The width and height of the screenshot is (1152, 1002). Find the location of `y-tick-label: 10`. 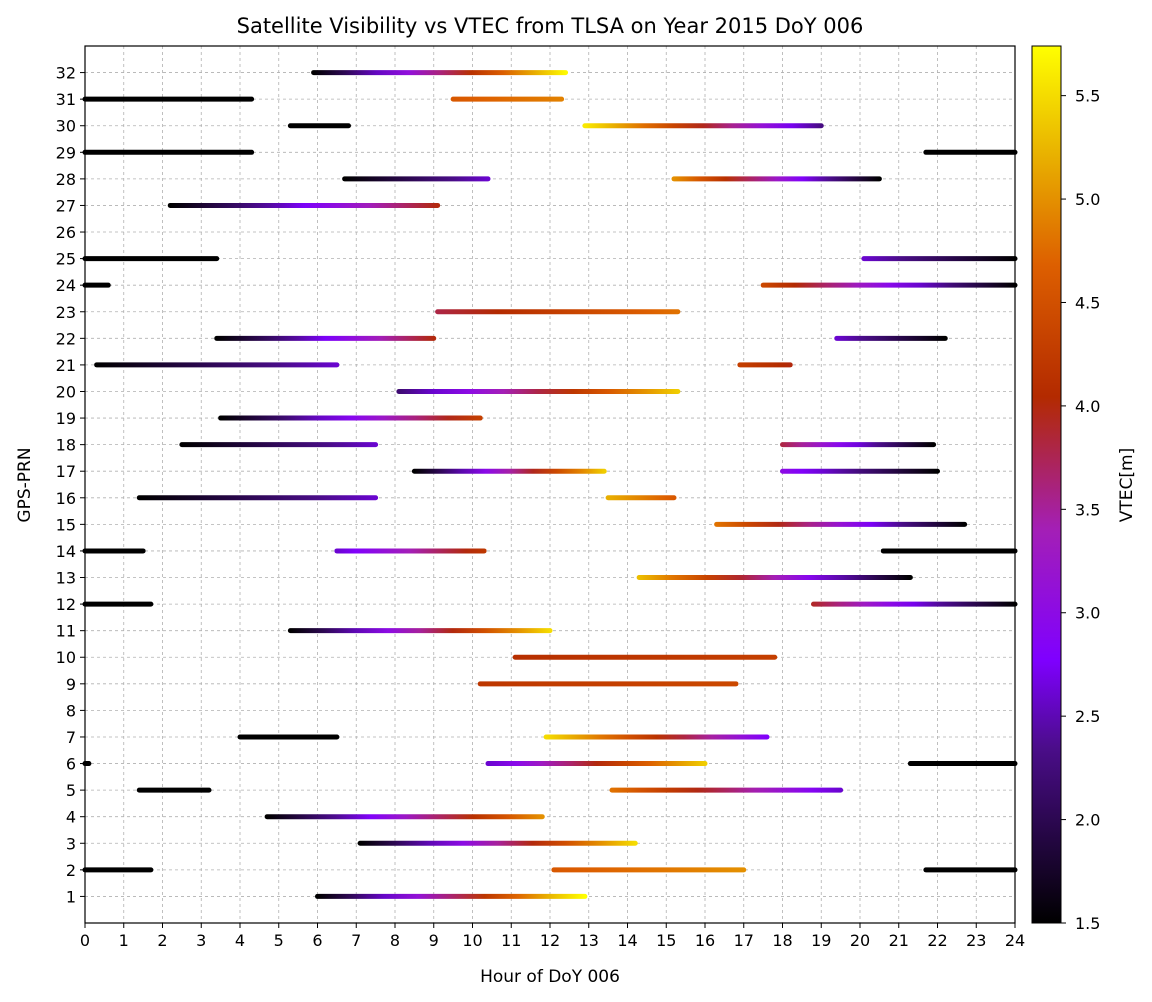

y-tick-label: 10 is located at coordinates (66, 657).